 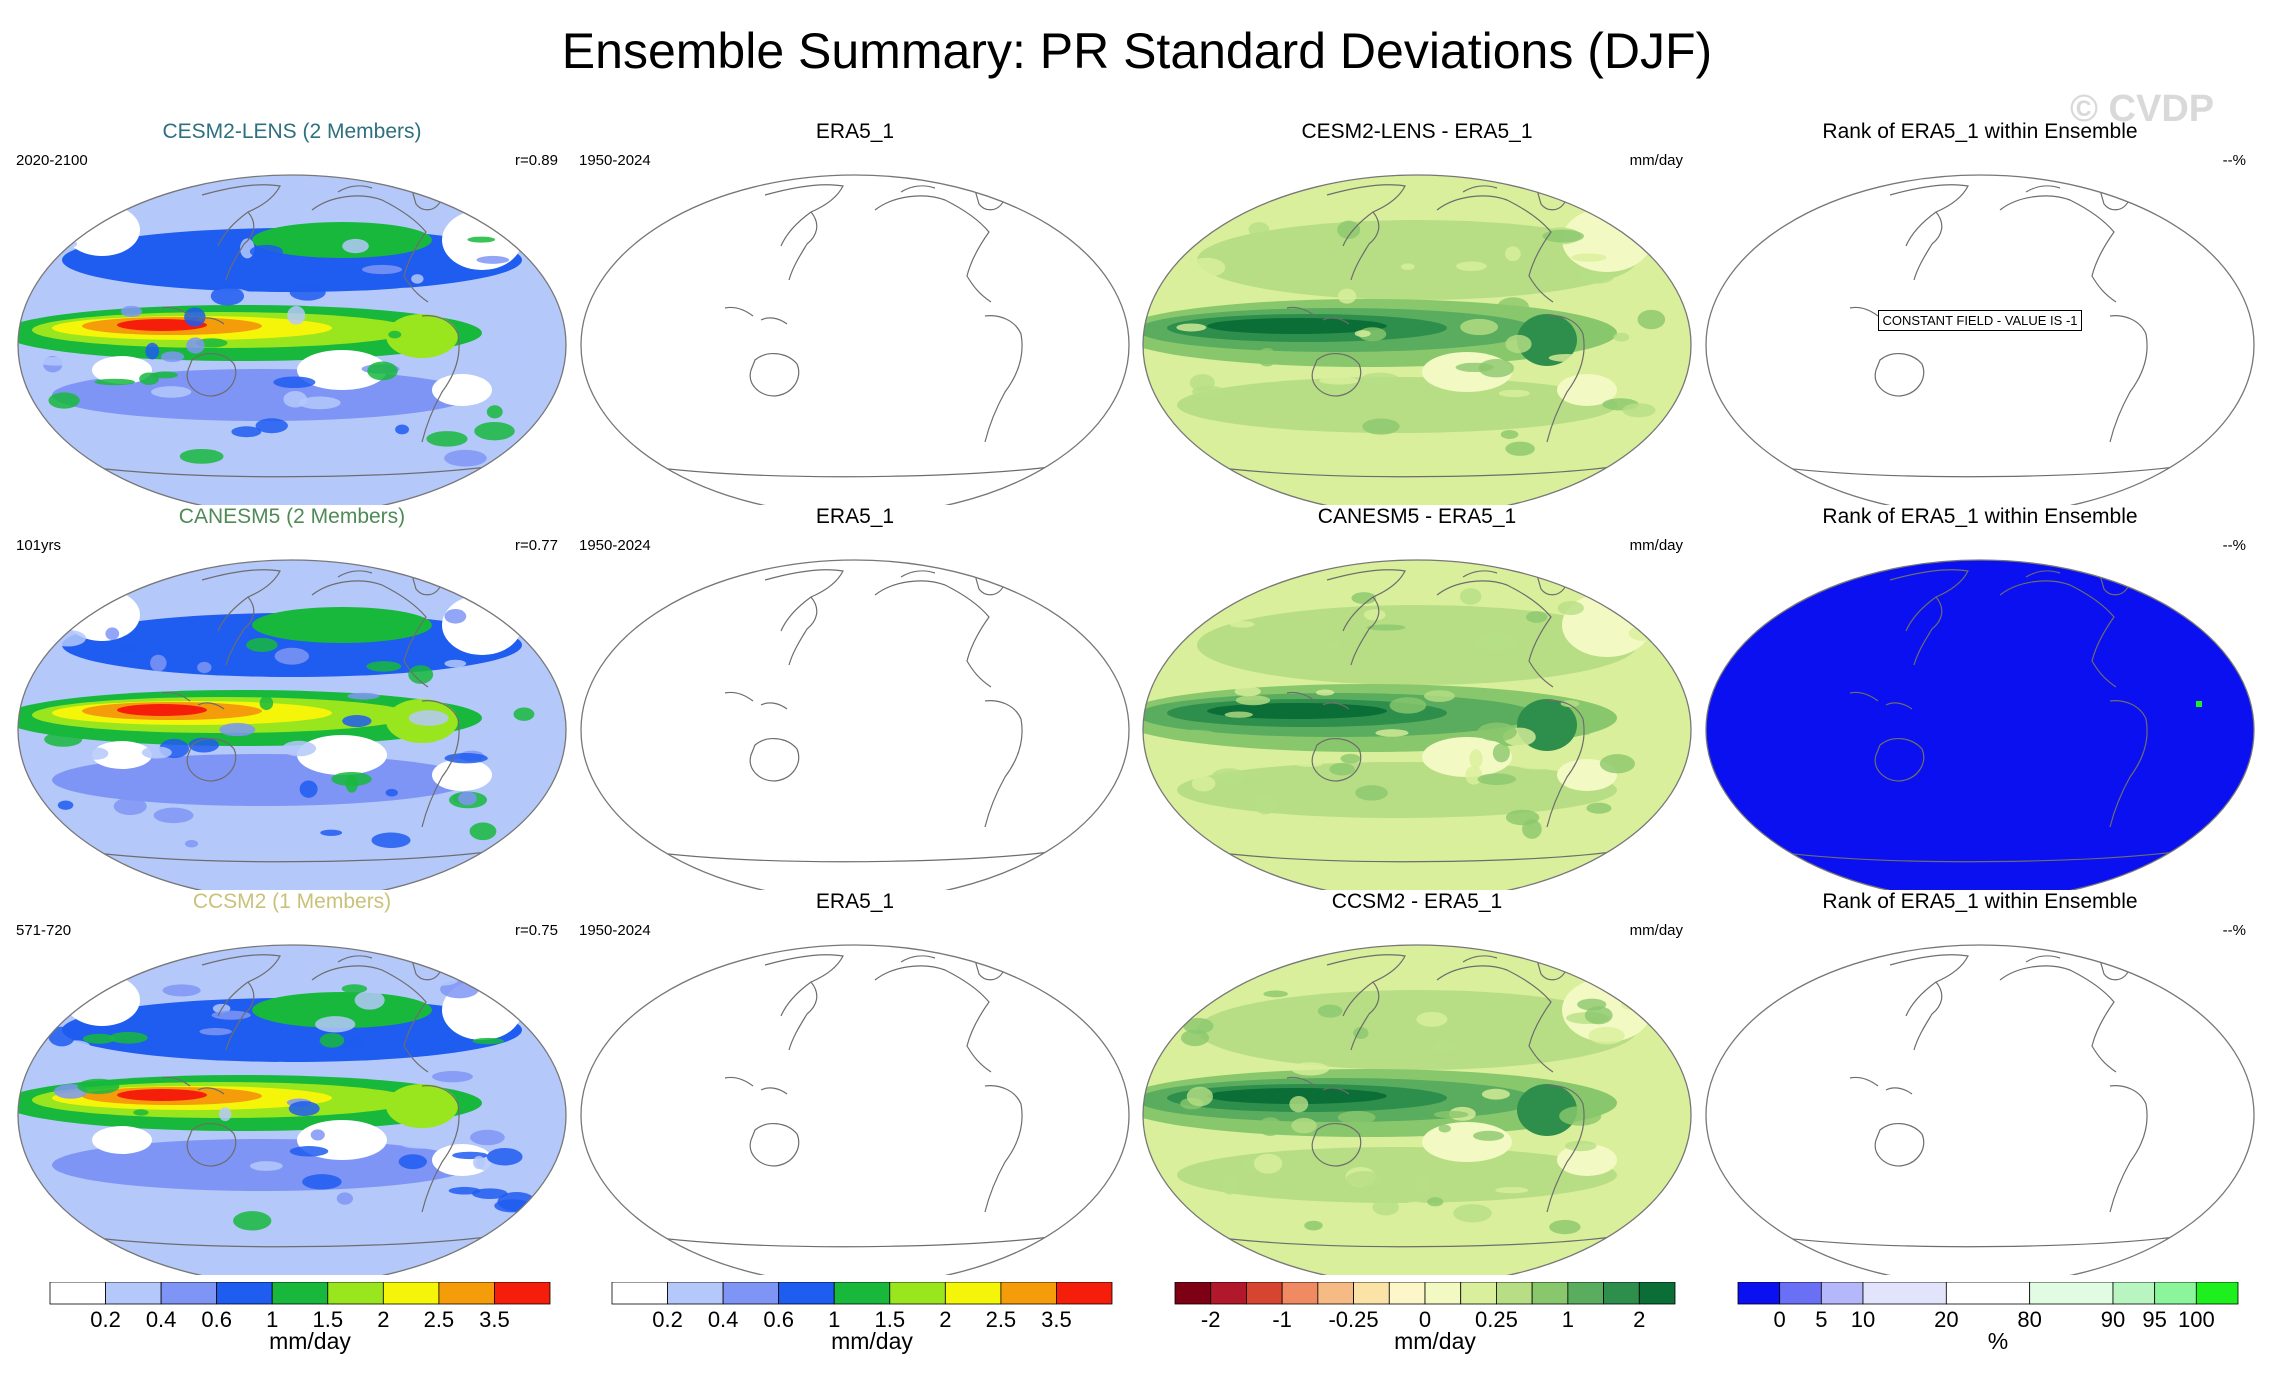 What do you see at coordinates (536, 545) in the screenshot?
I see `panel-stat: r=0.77` at bounding box center [536, 545].